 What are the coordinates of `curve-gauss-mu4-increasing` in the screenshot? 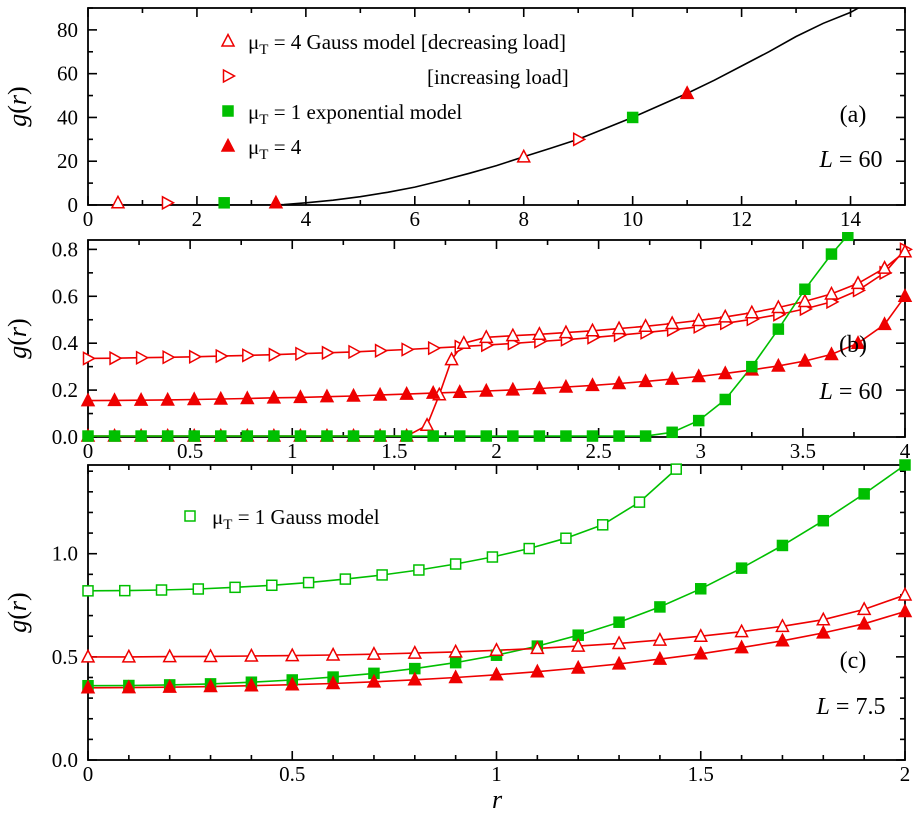 It's located at (496, 304).